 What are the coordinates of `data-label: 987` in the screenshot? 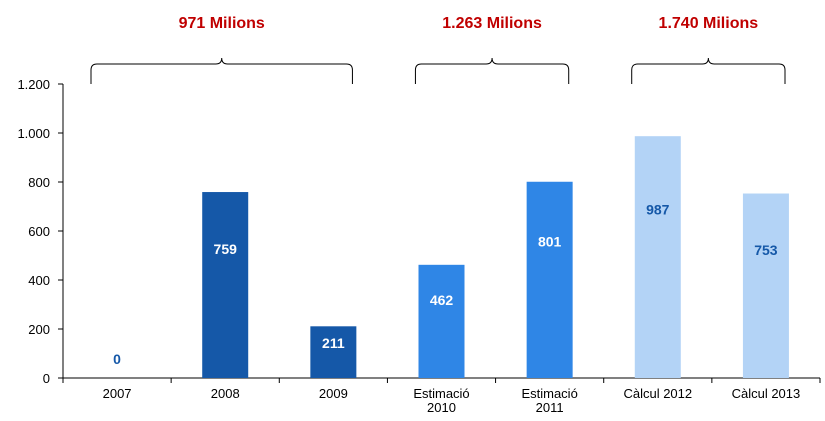 It's located at (658, 210).